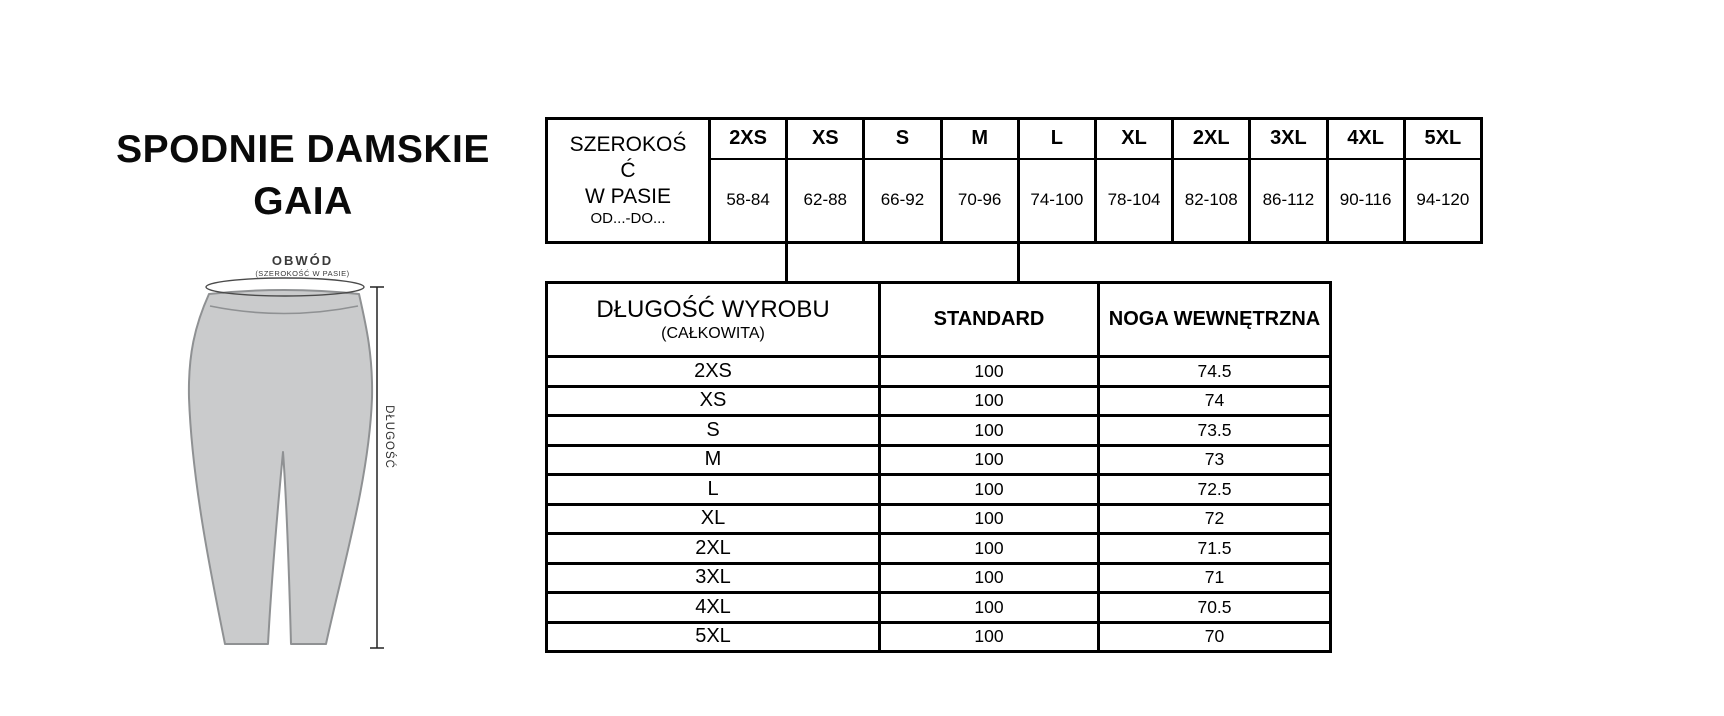  Describe the element at coordinates (713, 489) in the screenshot. I see `size-cell: L` at that location.